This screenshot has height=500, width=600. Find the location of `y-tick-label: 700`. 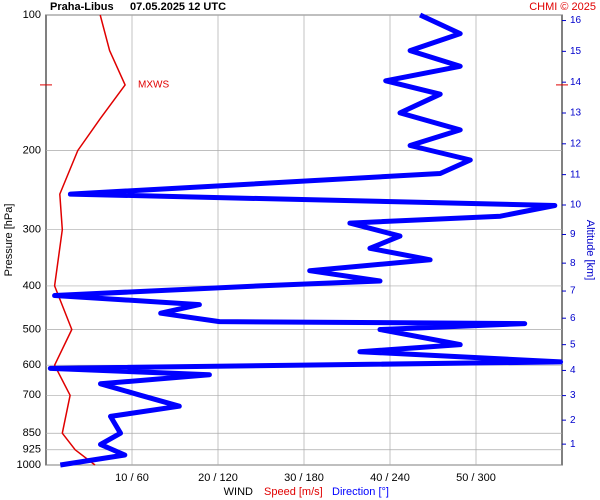

y-tick-label: 700 is located at coordinates (32, 395).